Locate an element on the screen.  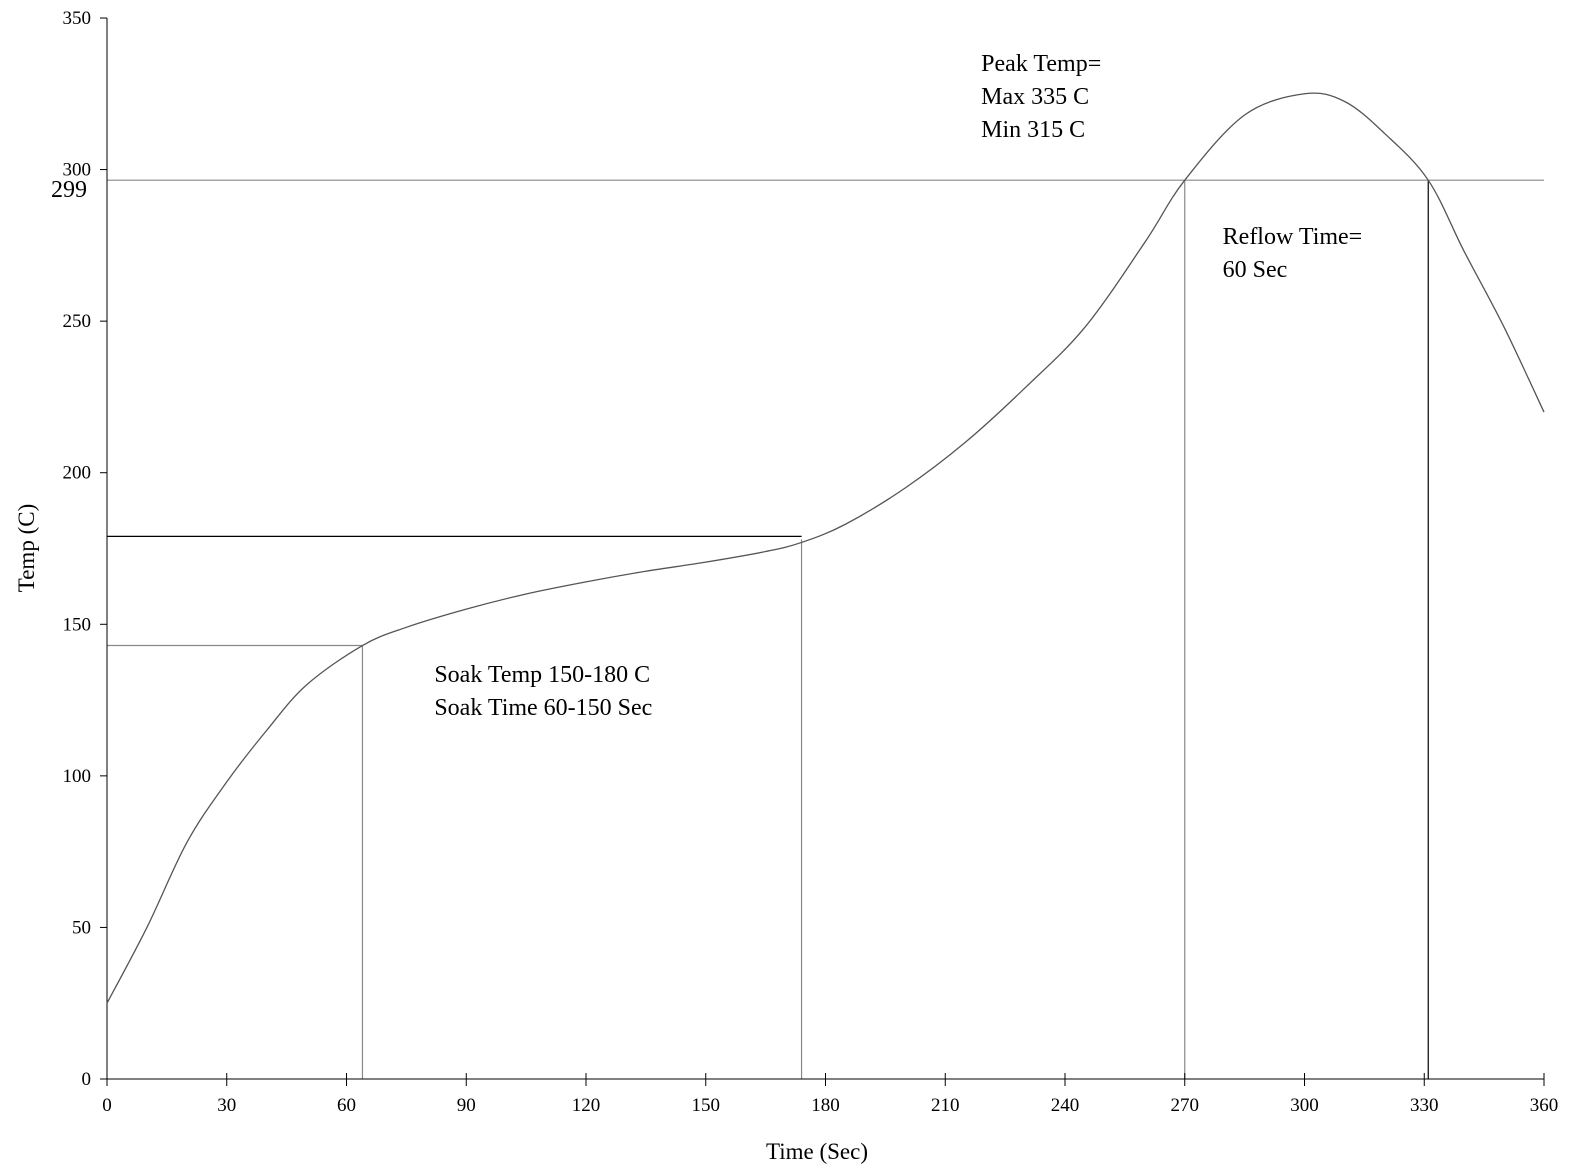
y-tick-label: 300 is located at coordinates (77, 170).